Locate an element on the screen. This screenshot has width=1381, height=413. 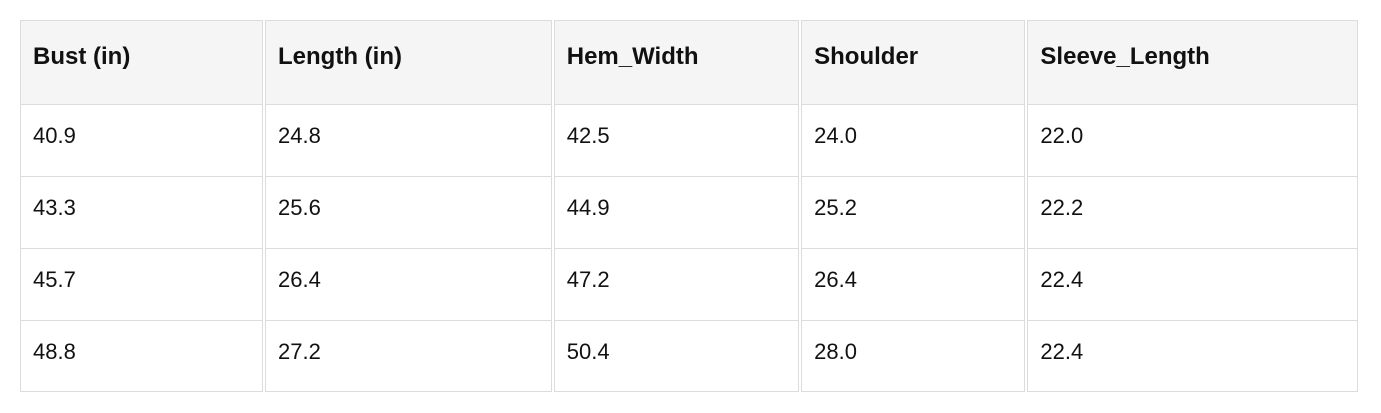
table-cell: 24.8 is located at coordinates (408, 140).